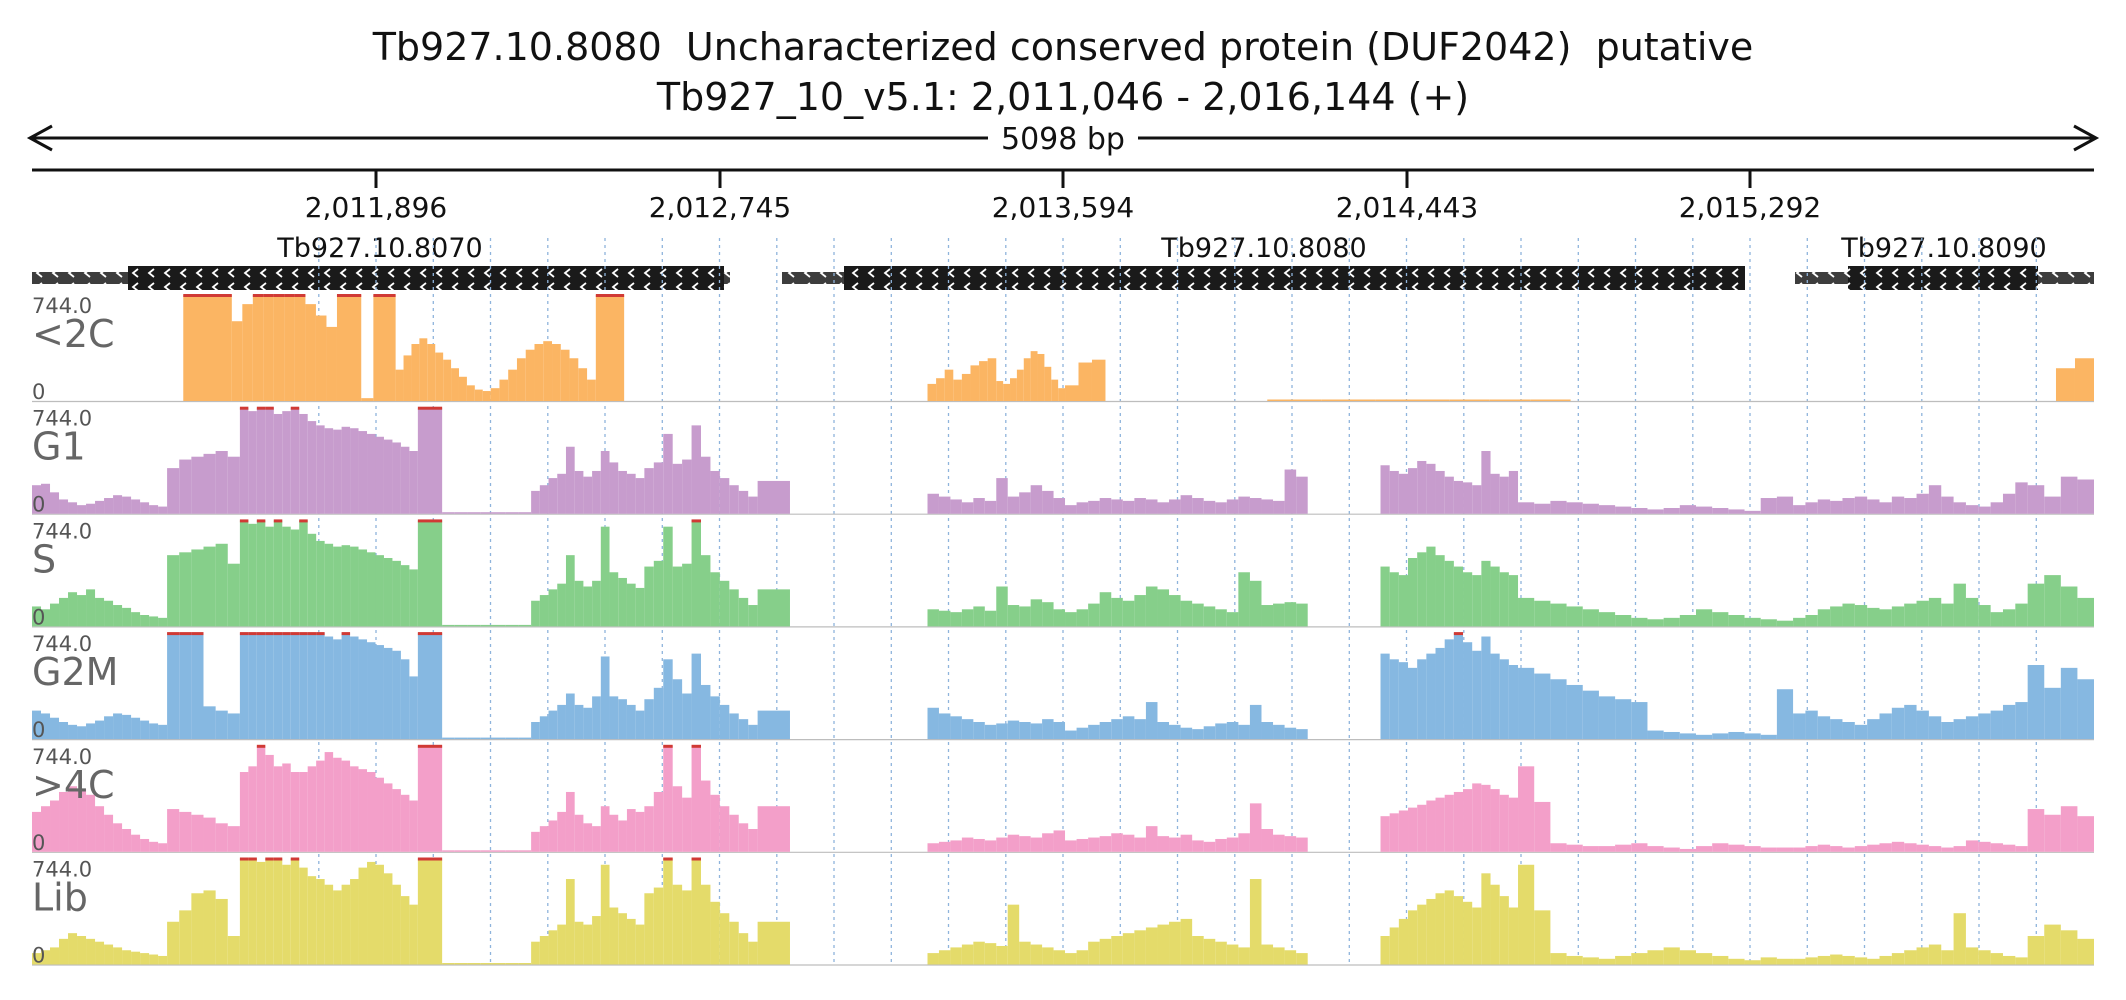  What do you see at coordinates (379, 248) in the screenshot?
I see `gene-name-label: Tb927.10.8070` at bounding box center [379, 248].